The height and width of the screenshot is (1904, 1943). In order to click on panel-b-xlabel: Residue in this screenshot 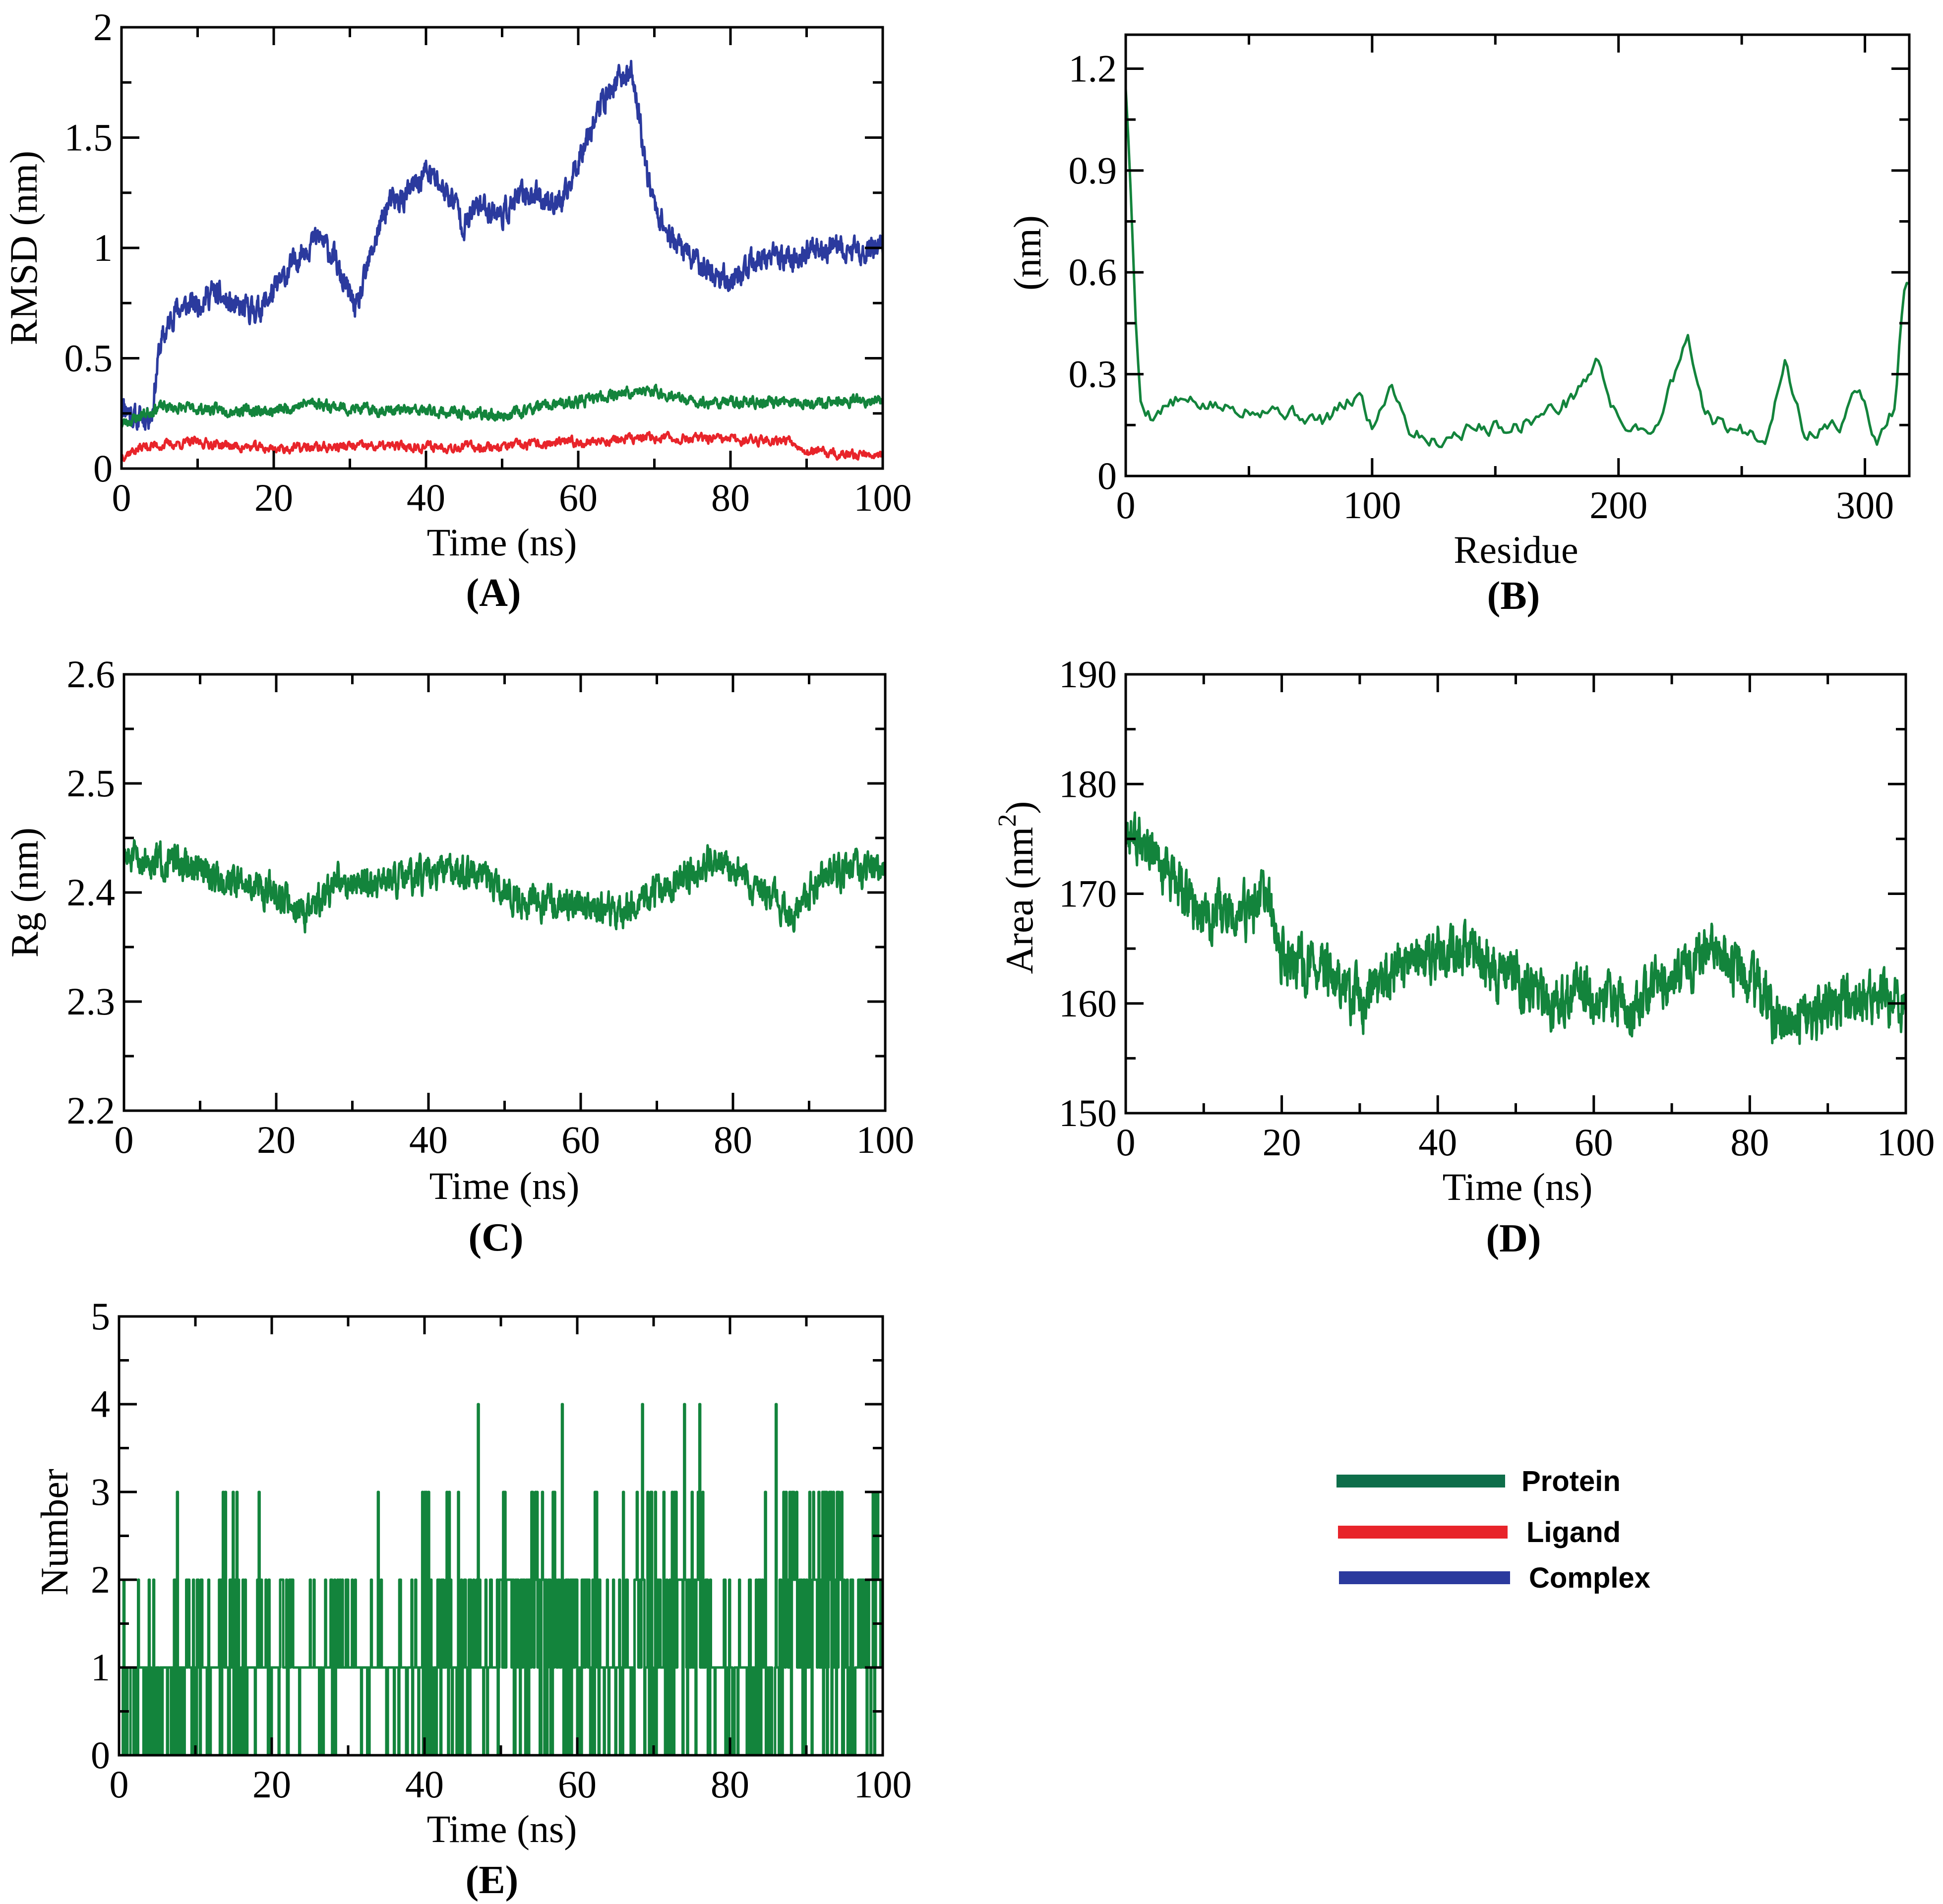, I will do `click(1516, 549)`.